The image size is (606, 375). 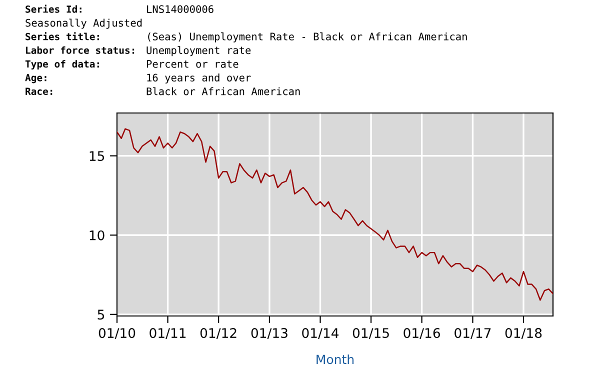 What do you see at coordinates (97, 156) in the screenshot?
I see `y-tick-label: 15` at bounding box center [97, 156].